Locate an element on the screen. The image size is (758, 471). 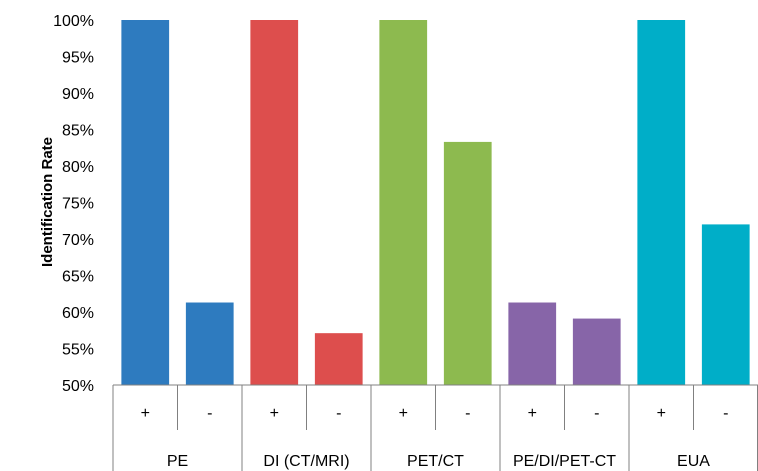
x-group-label: DI (CT/MRI) is located at coordinates (306, 461).